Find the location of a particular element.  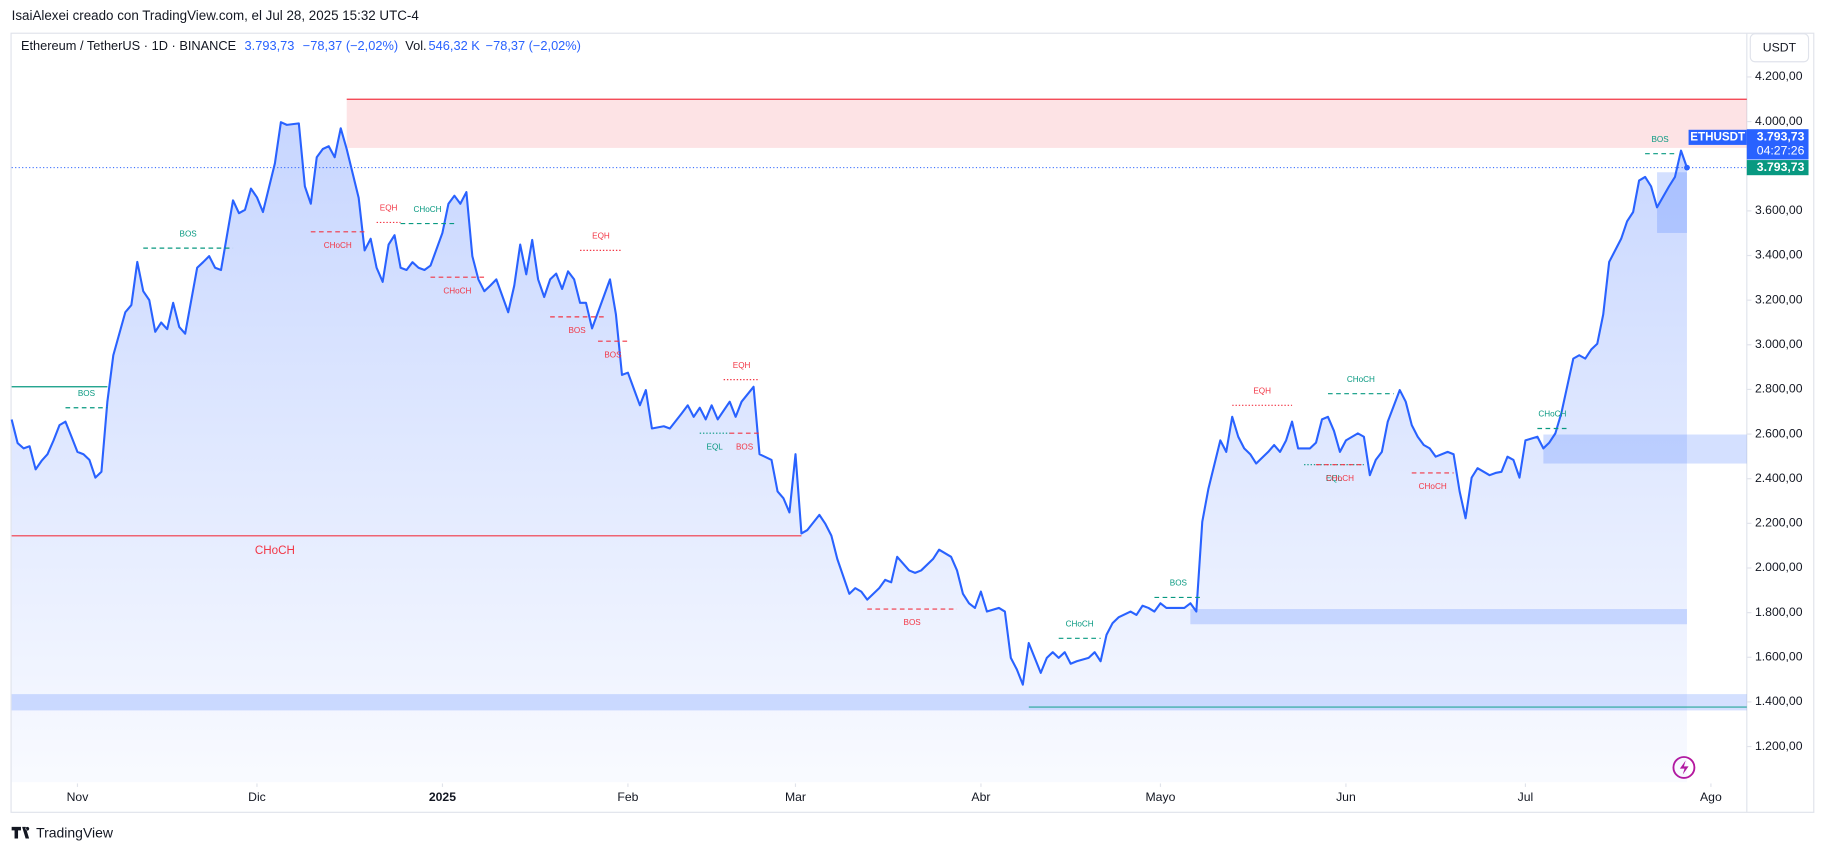

x-tick-label: Jul is located at coordinates (1526, 797).